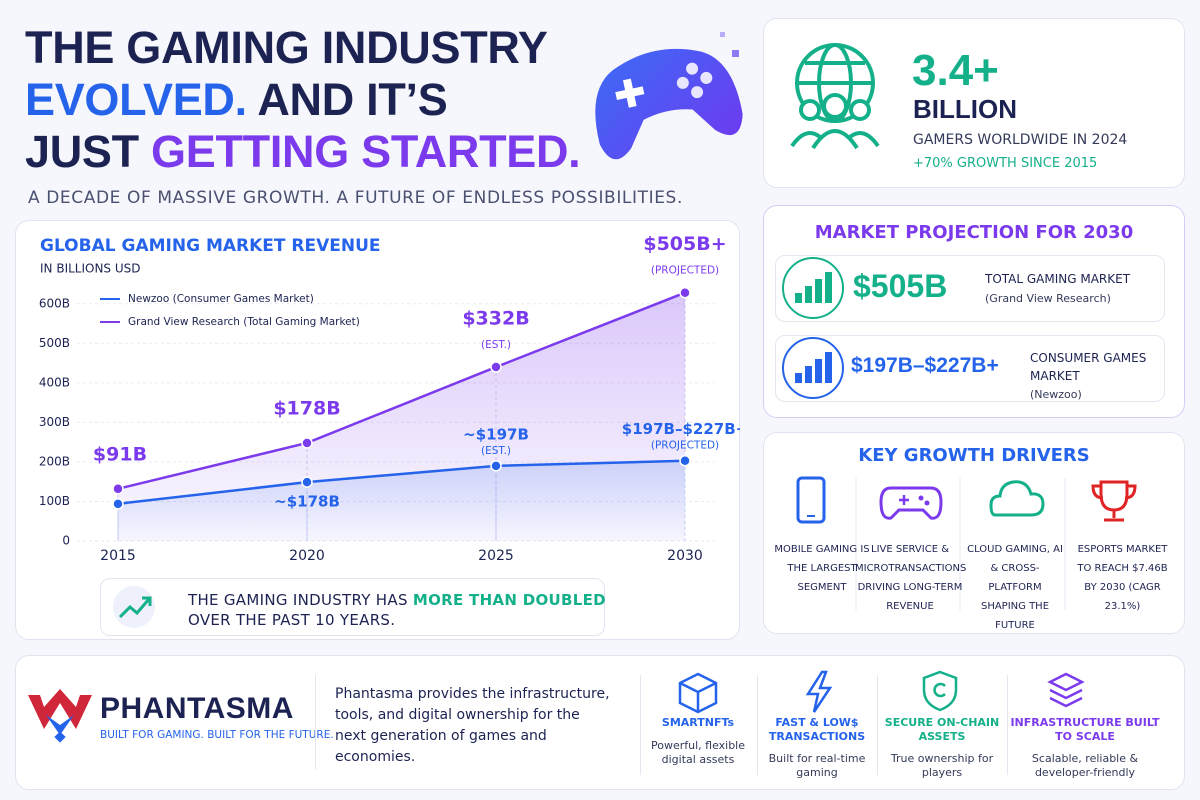 The height and width of the screenshot is (800, 1200). What do you see at coordinates (955, 70) in the screenshot?
I see `gamers-value: 3.4+` at bounding box center [955, 70].